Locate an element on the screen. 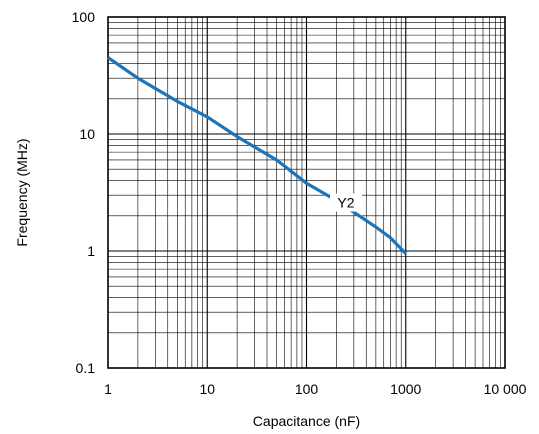  x-tick-label: 1000 is located at coordinates (405, 389).